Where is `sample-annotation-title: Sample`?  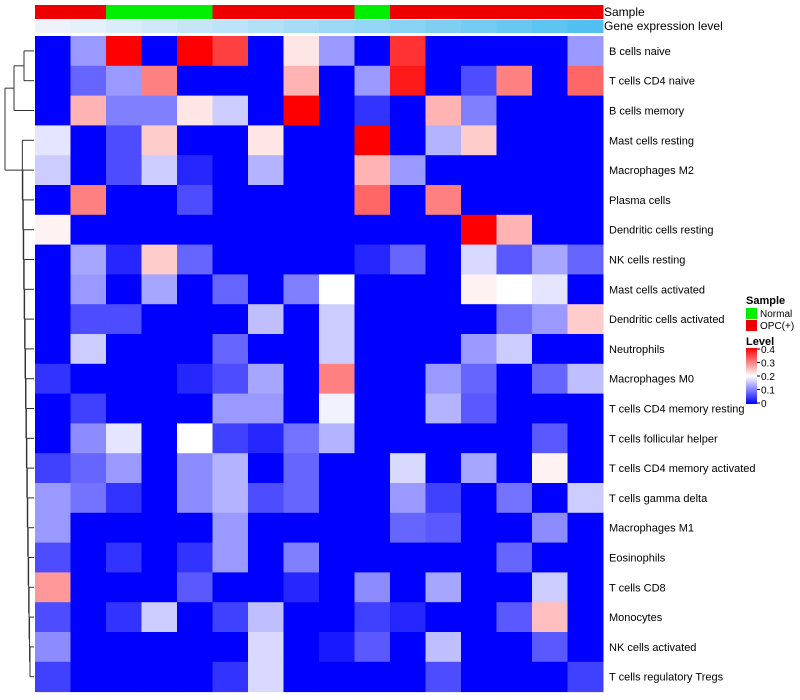 sample-annotation-title: Sample is located at coordinates (624, 12).